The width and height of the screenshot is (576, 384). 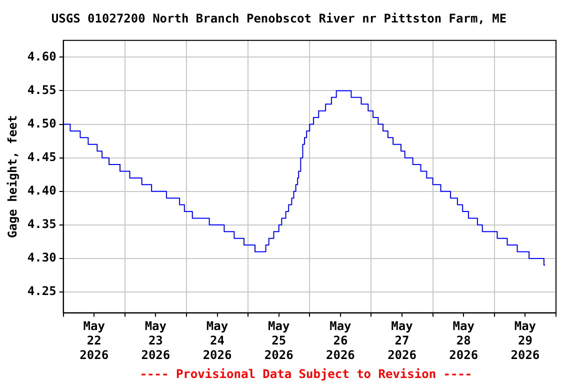 I want to click on x-tick-label: May 27 2026, so click(x=402, y=340).